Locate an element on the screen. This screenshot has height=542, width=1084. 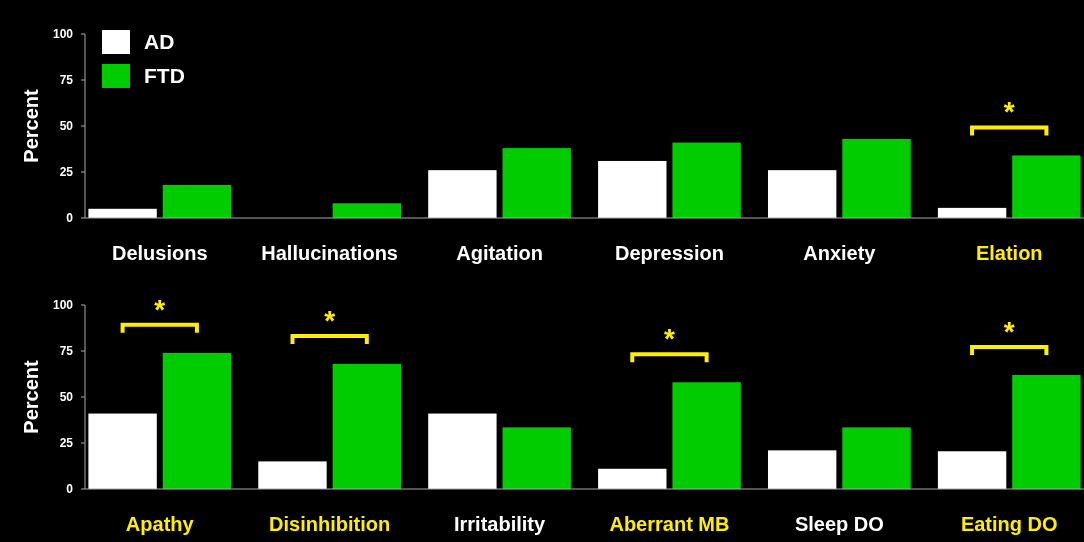
x-tick-label: Aberrant MB is located at coordinates (669, 524).